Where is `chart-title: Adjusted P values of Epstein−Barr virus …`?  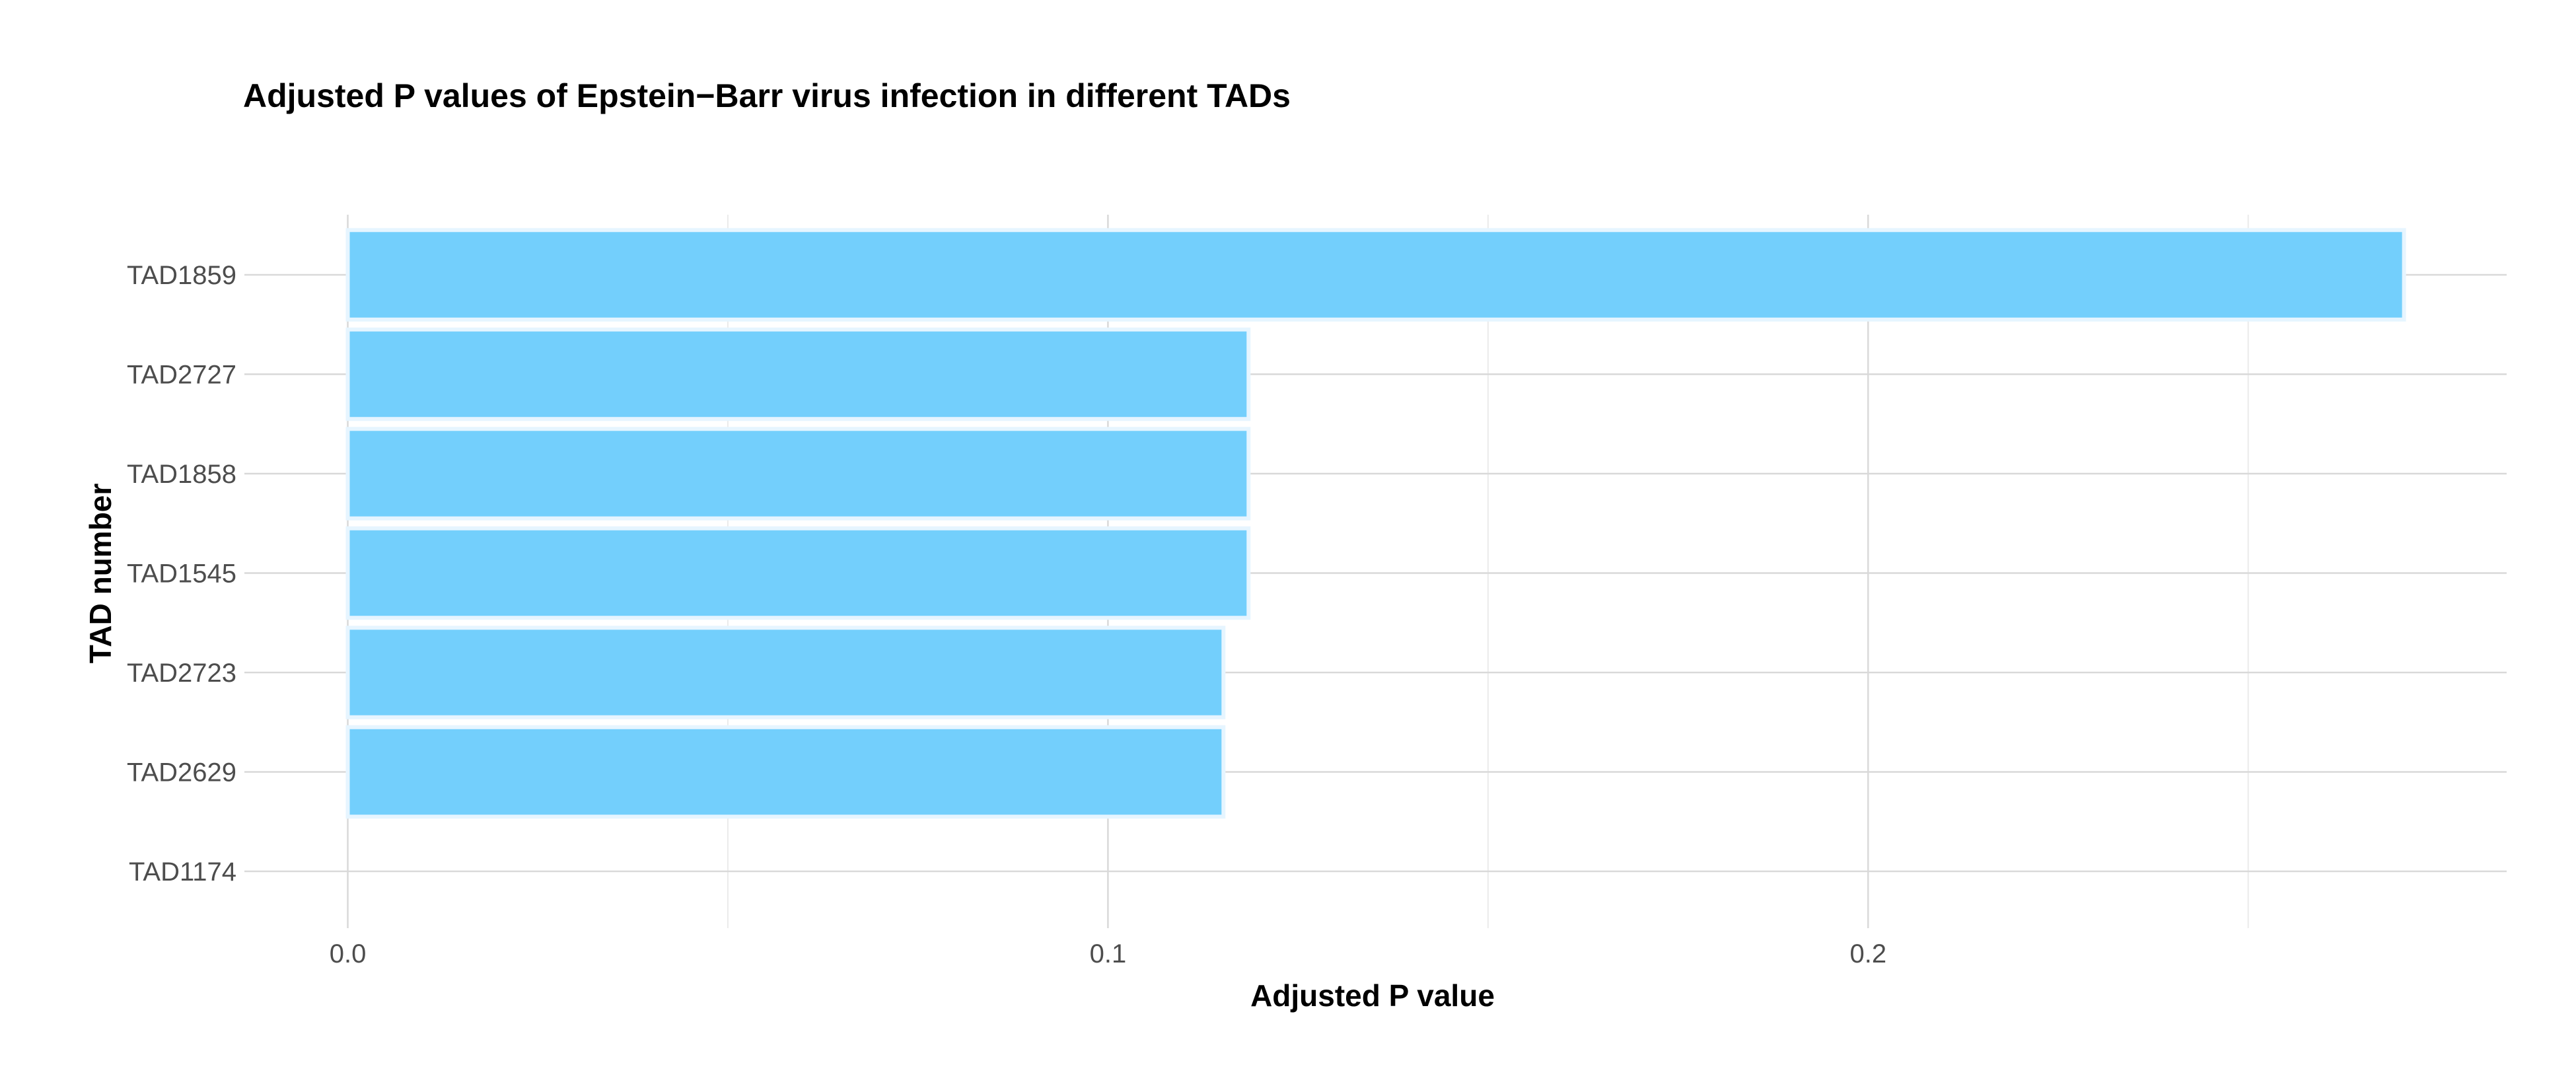 chart-title: Adjusted P values of Epstein−Barr virus … is located at coordinates (767, 96).